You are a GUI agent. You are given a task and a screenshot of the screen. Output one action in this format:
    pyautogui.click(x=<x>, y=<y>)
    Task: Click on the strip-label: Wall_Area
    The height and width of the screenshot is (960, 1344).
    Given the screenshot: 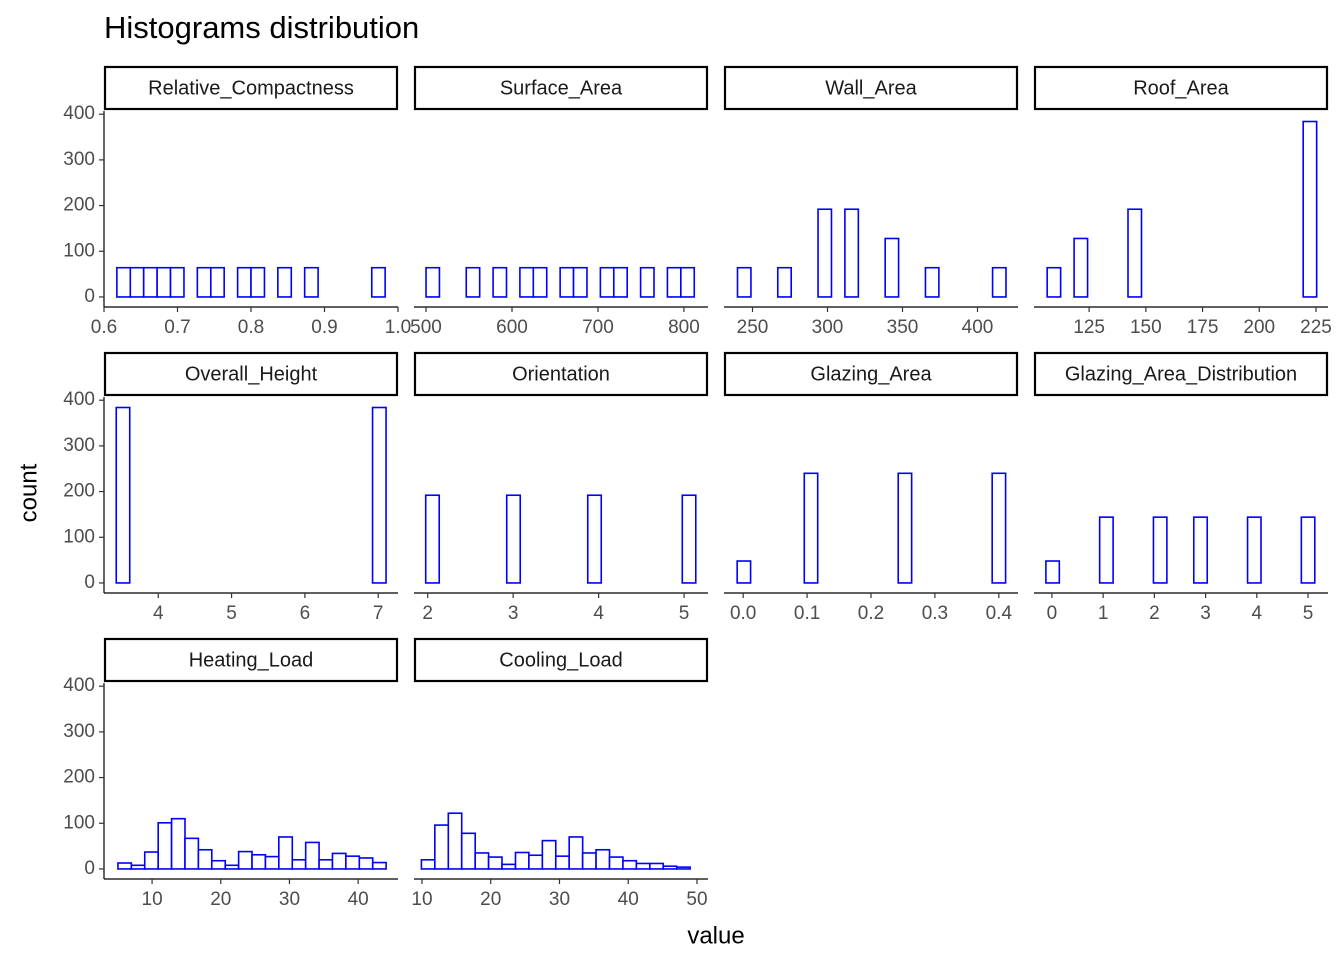 What is the action you would take?
    pyautogui.click(x=871, y=88)
    